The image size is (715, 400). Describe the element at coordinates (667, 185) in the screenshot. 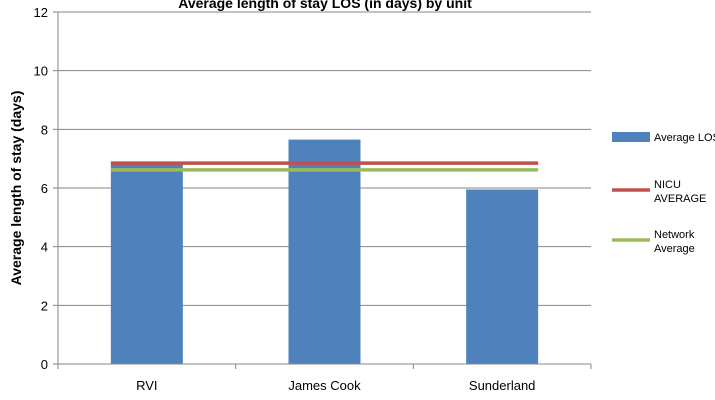

I see `legend-label-line: NICU` at that location.